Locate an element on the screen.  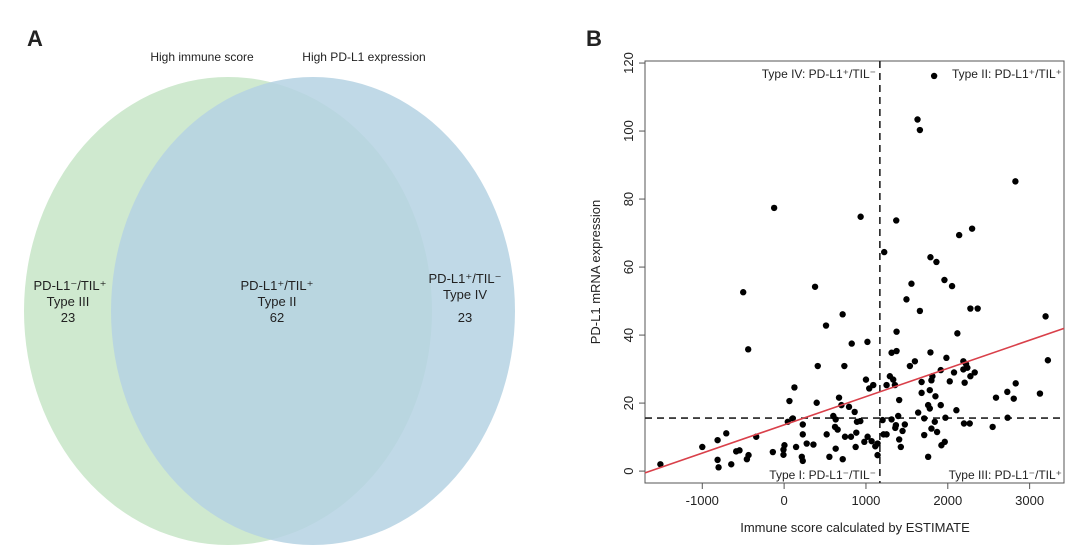
venn-region-right-type: Type IV is located at coordinates (465, 294).